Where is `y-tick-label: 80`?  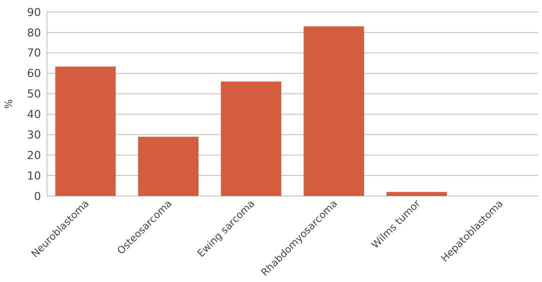
y-tick-label: 80 is located at coordinates (34, 33).